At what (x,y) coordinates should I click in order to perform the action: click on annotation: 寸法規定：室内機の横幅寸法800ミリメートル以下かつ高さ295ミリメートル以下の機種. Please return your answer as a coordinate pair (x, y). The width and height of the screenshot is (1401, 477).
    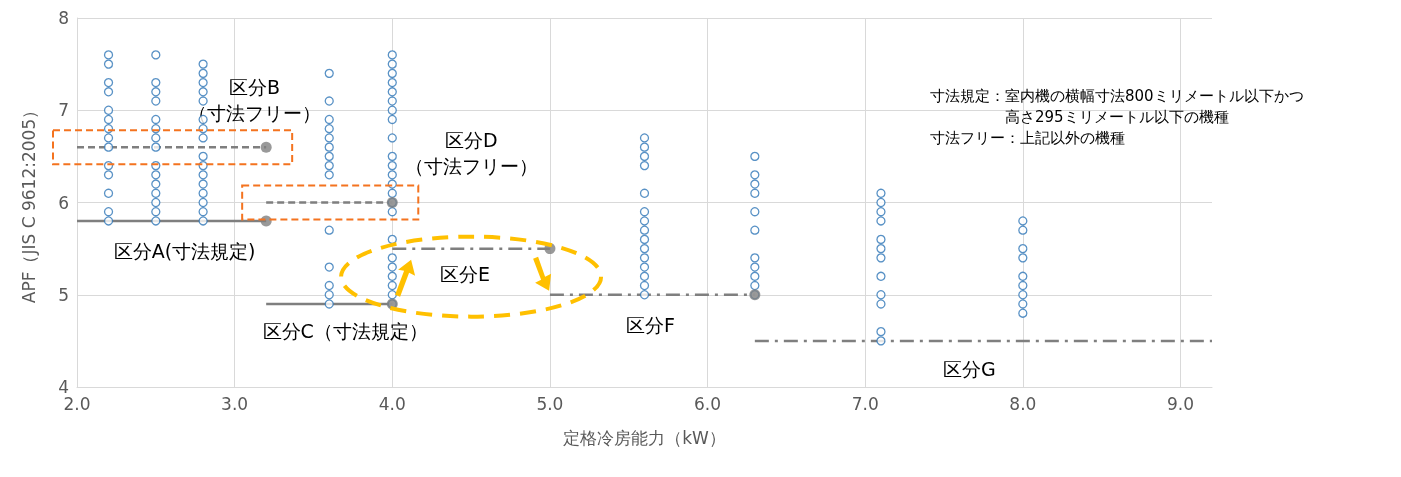
    Looking at the image, I should click on (1117, 107).